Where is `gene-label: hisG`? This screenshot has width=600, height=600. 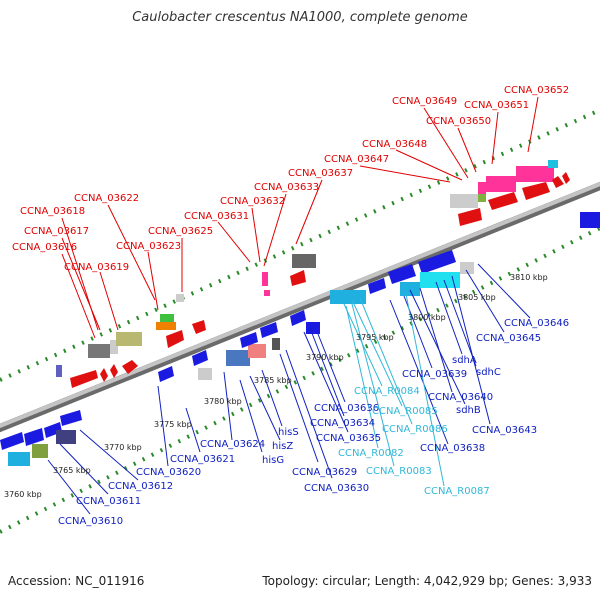
gene-label: hisG is located at coordinates (273, 460).